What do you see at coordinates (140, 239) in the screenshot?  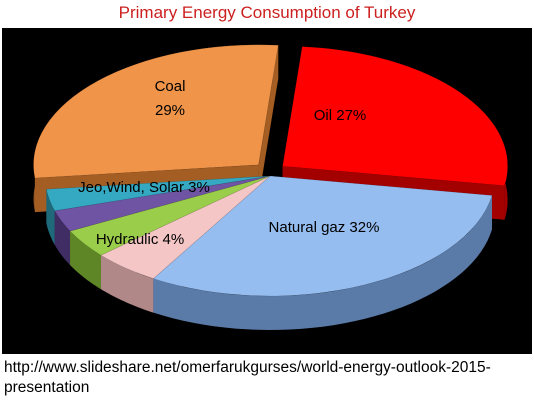 I see `slice-label-hydraulic-4: Hydraulic 4%` at bounding box center [140, 239].